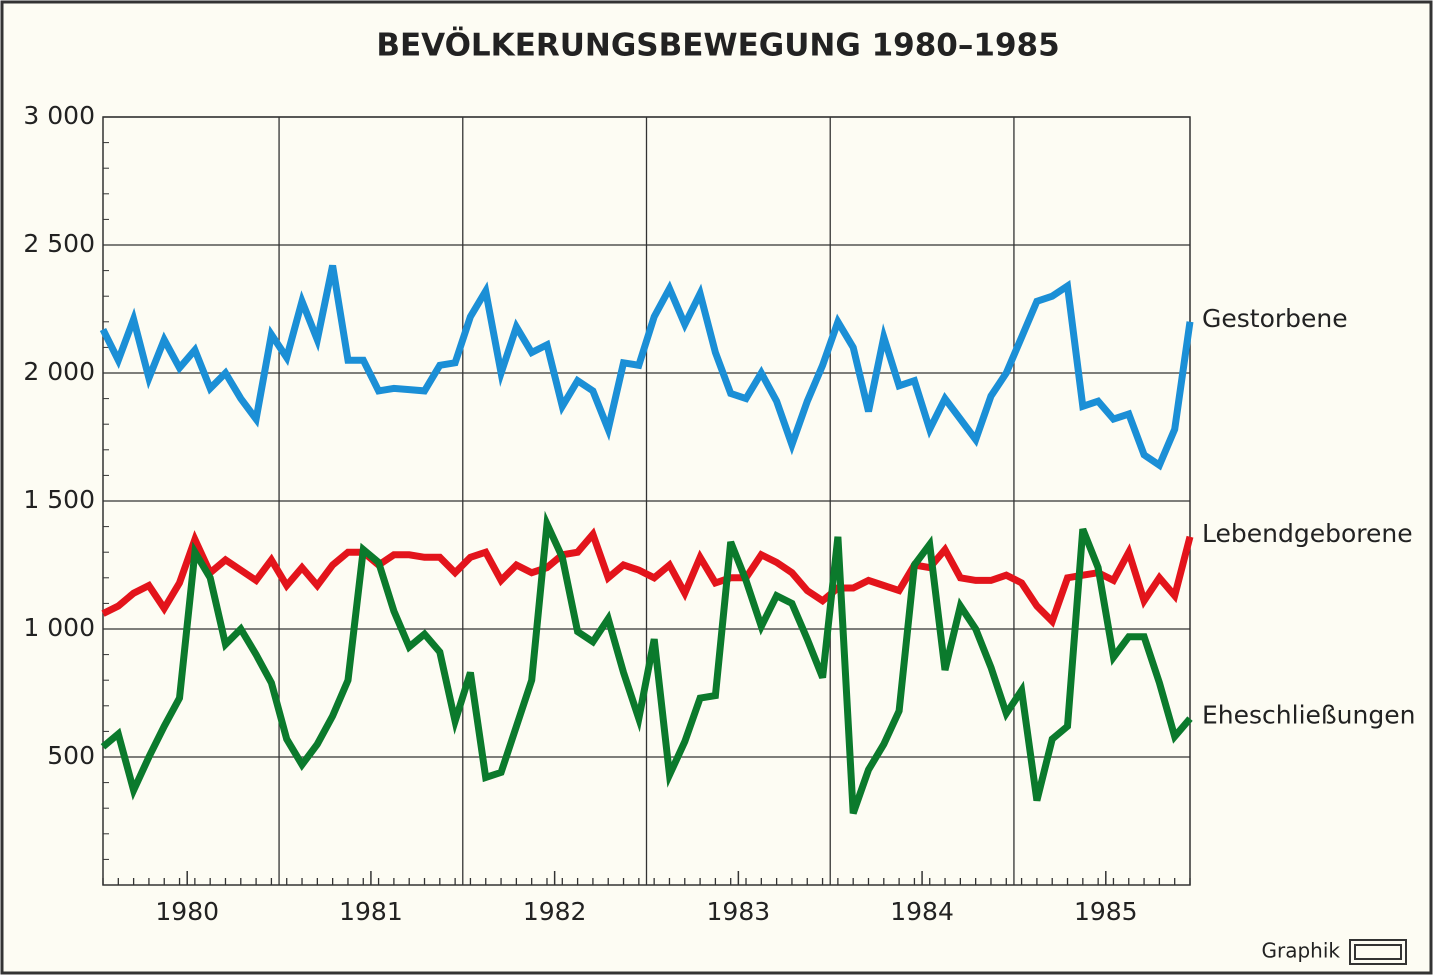  What do you see at coordinates (59, 243) in the screenshot?
I see `y-tick-label: 2 500` at bounding box center [59, 243].